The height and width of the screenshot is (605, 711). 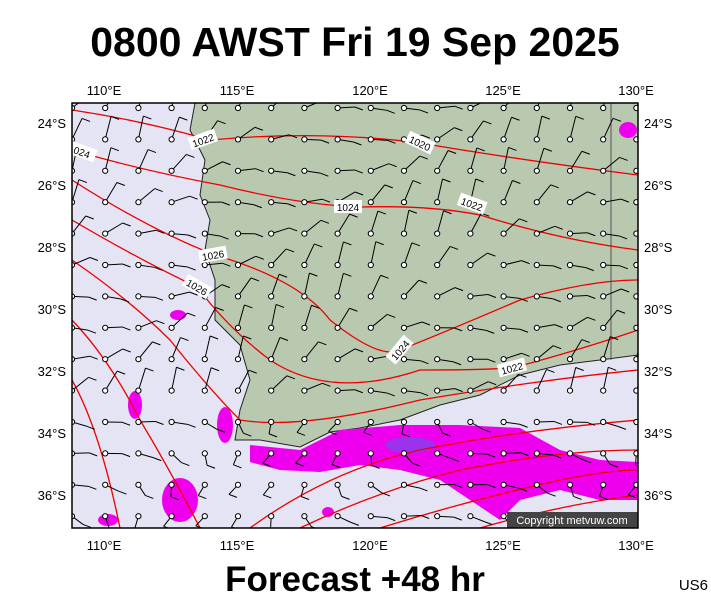 I want to click on title: 0800 AWST Fri 19 Sep 2025, so click(x=354, y=42).